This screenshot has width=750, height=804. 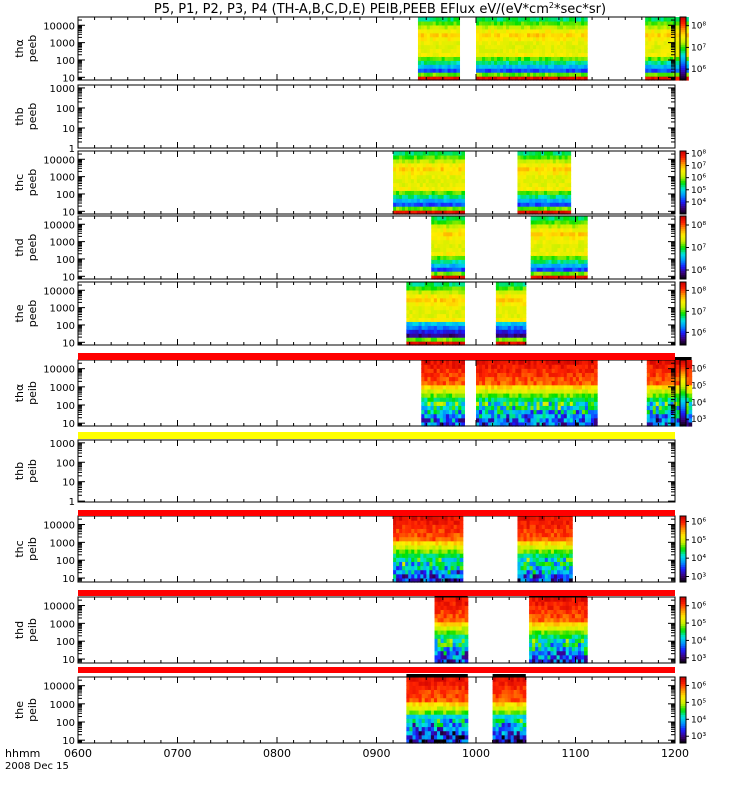 I want to click on panel-probe-label: thc, so click(x=19, y=182).